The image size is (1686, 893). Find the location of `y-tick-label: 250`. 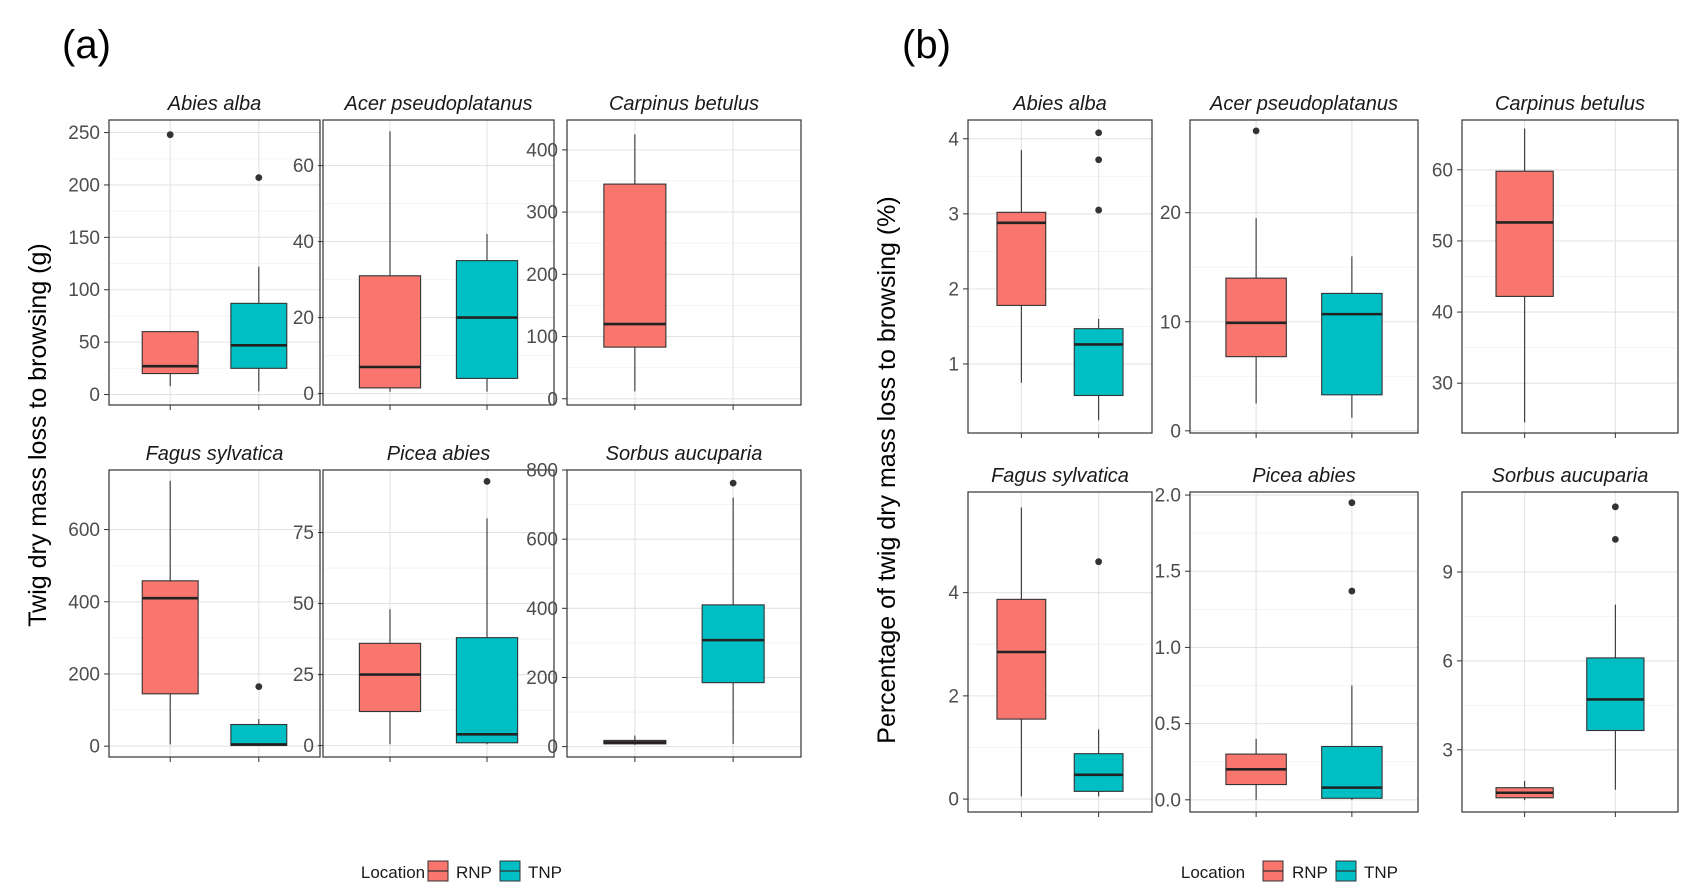

y-tick-label: 250 is located at coordinates (84, 133).